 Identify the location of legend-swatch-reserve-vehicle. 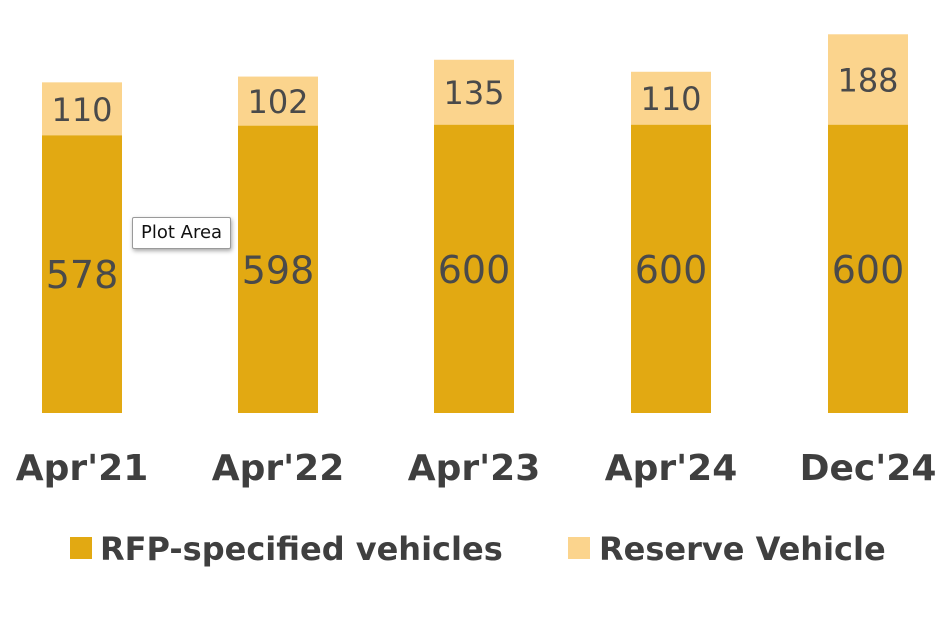
(579, 548).